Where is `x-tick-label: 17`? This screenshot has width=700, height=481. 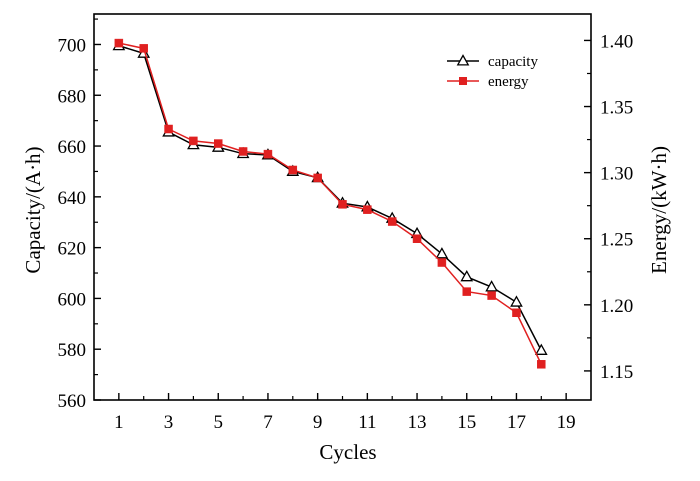 x-tick-label: 17 is located at coordinates (516, 422).